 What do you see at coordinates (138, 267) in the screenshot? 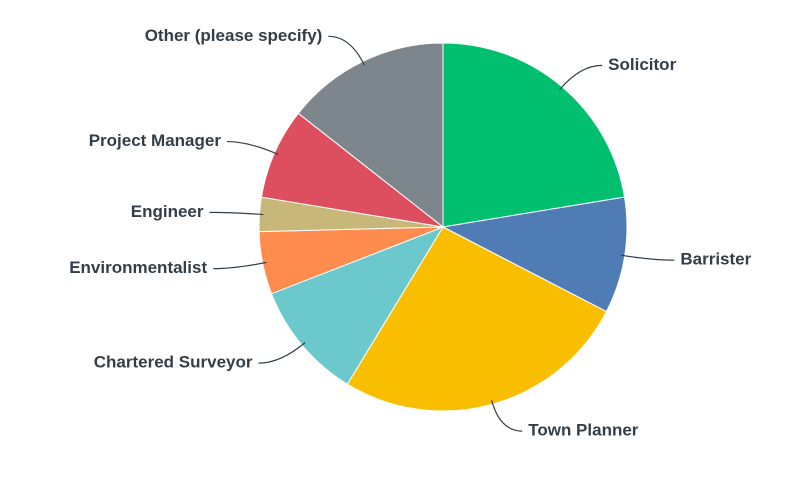
I see `slice-label: Environmentalist` at bounding box center [138, 267].